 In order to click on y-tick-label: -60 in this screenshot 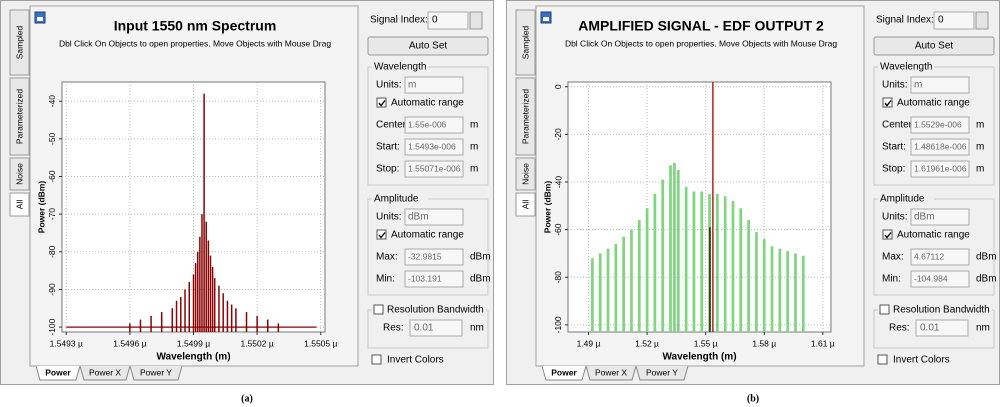, I will do `click(52, 176)`.